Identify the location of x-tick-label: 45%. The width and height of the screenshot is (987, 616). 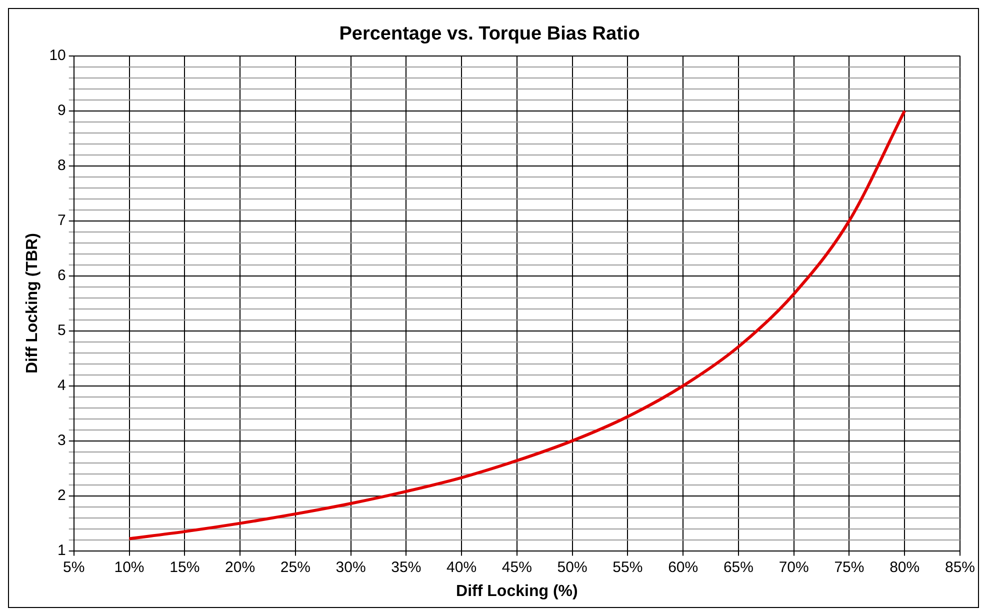
(517, 567).